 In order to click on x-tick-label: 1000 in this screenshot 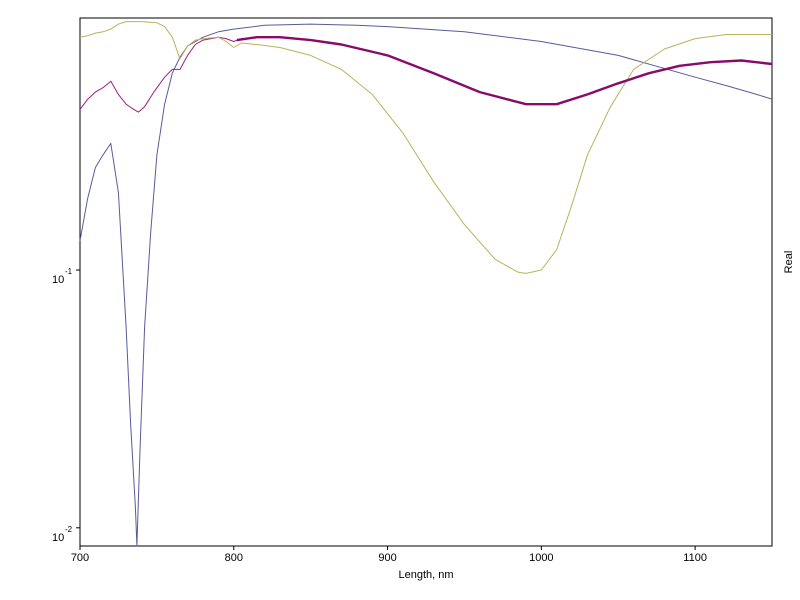, I will do `click(541, 558)`.